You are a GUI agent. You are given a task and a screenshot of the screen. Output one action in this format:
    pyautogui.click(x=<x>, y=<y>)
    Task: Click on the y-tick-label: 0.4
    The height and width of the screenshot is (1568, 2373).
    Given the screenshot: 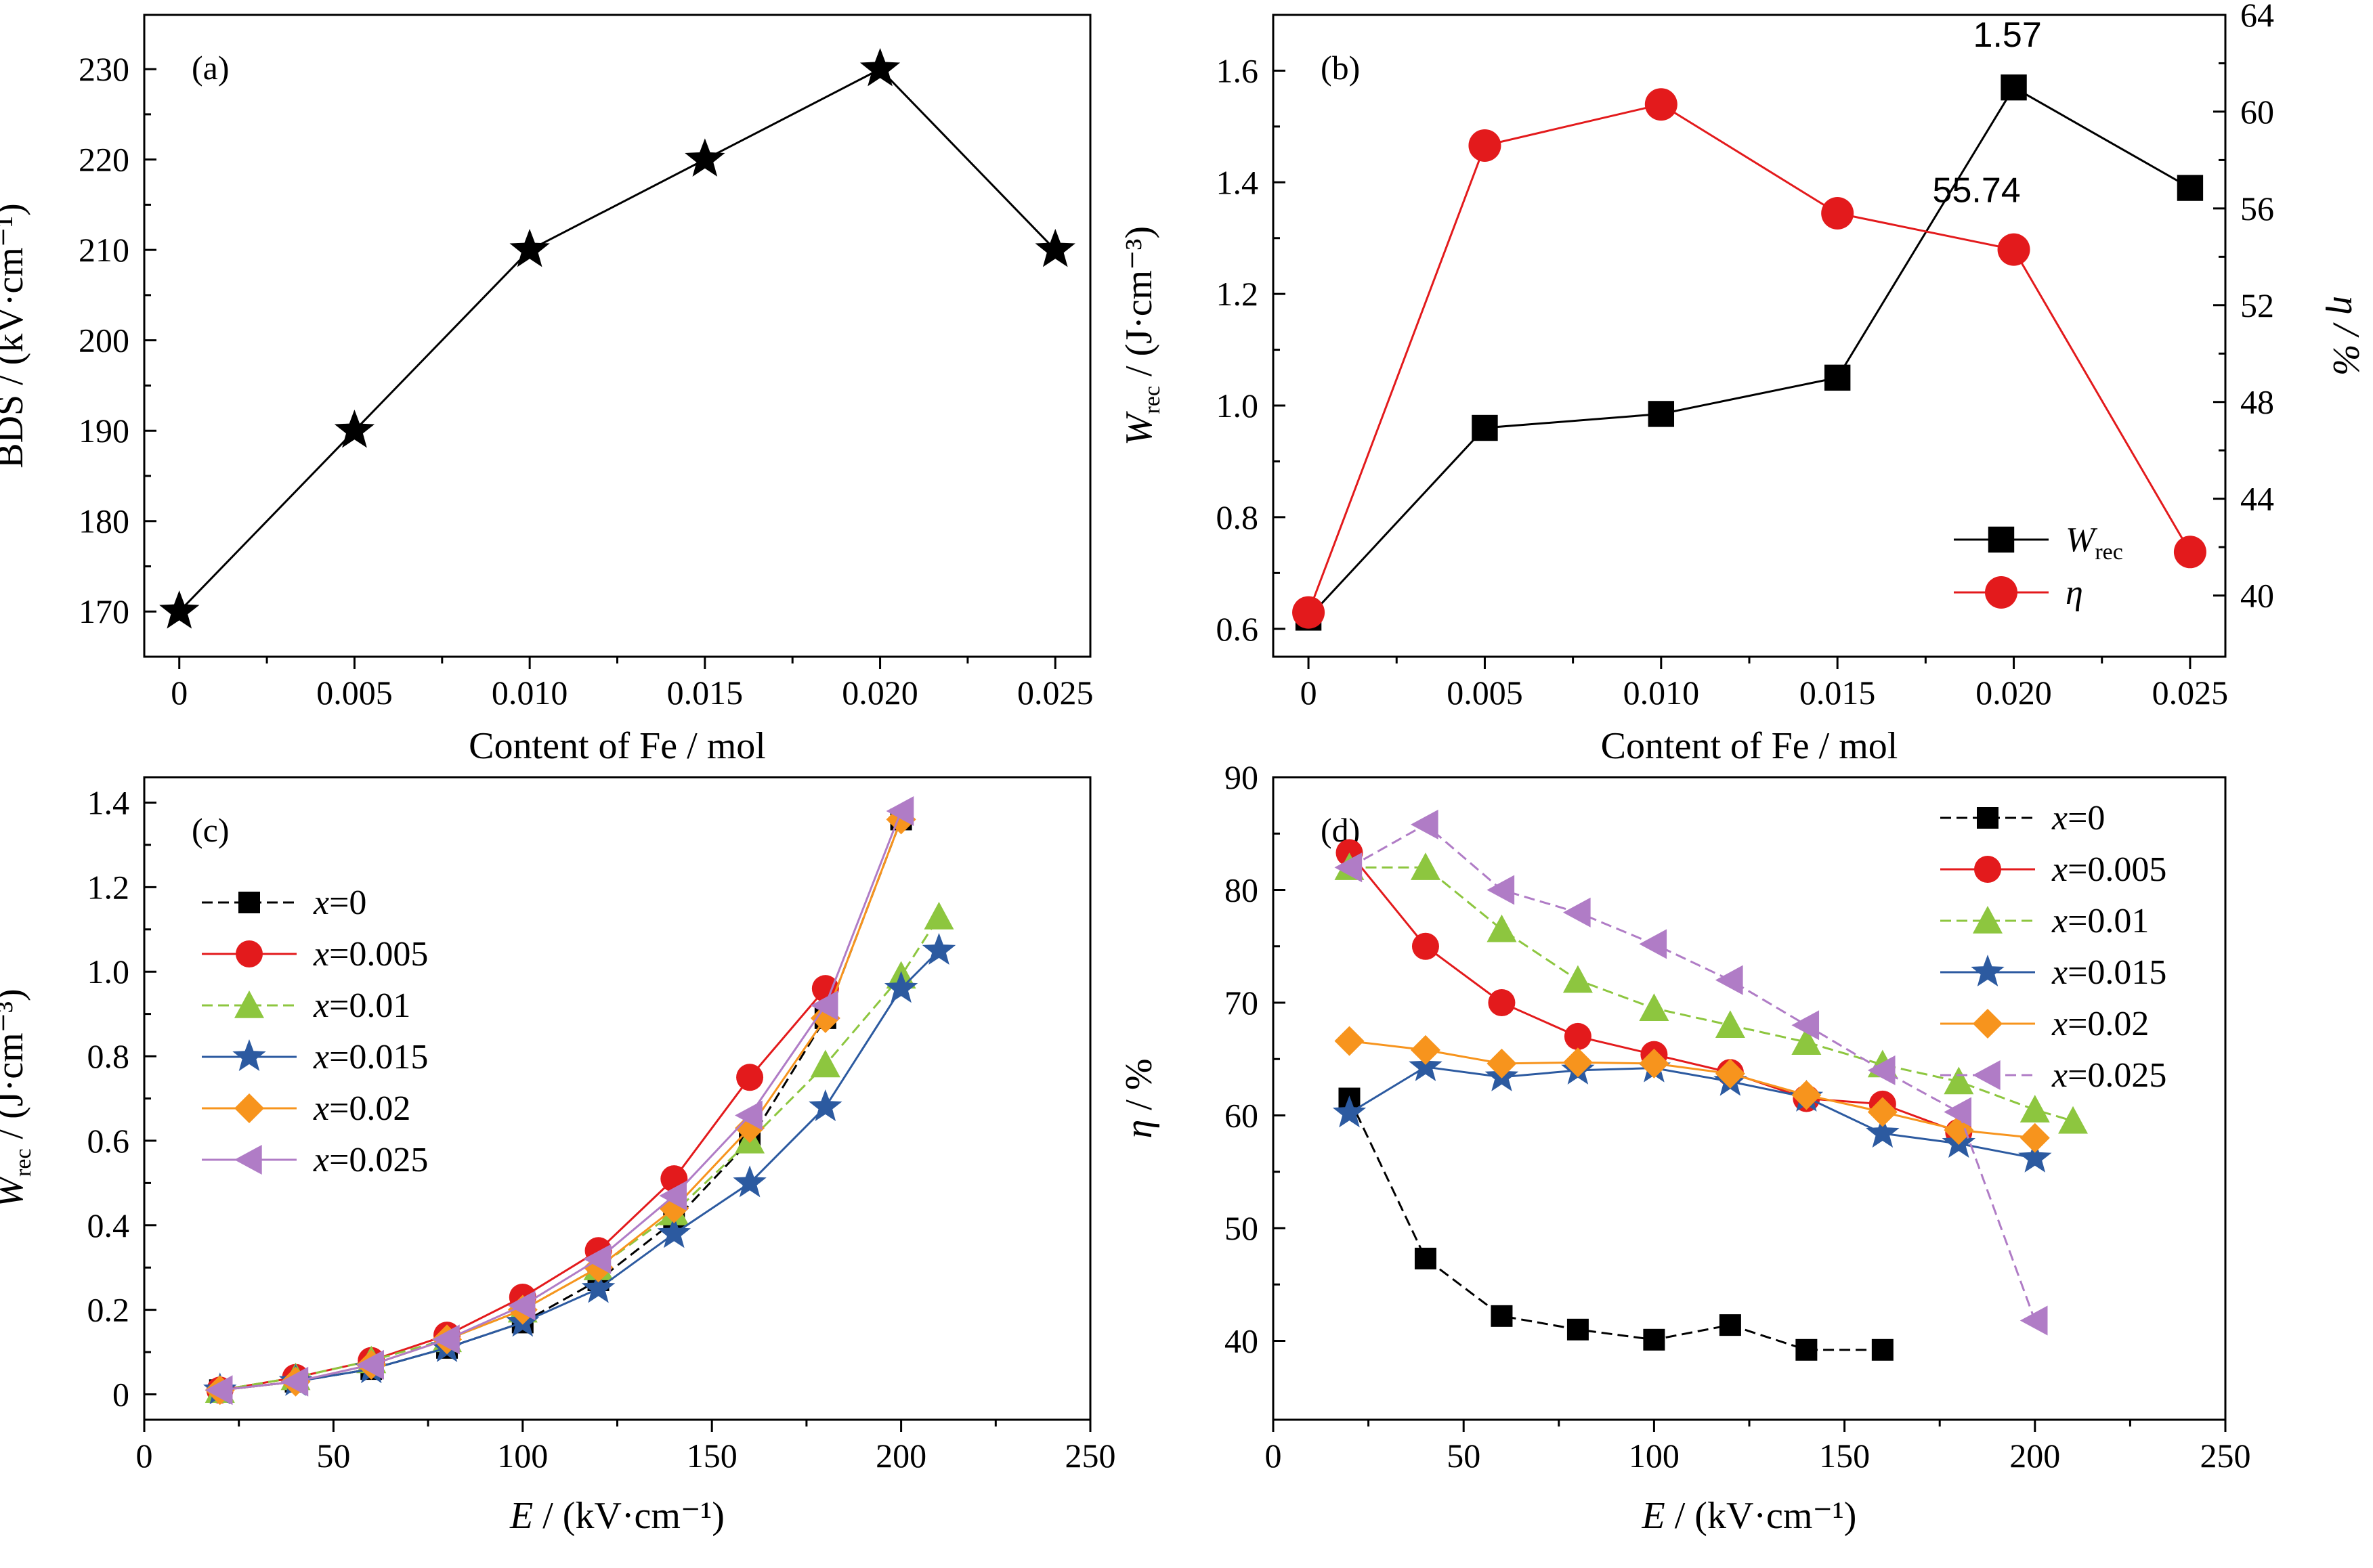 What is the action you would take?
    pyautogui.click(x=108, y=1225)
    